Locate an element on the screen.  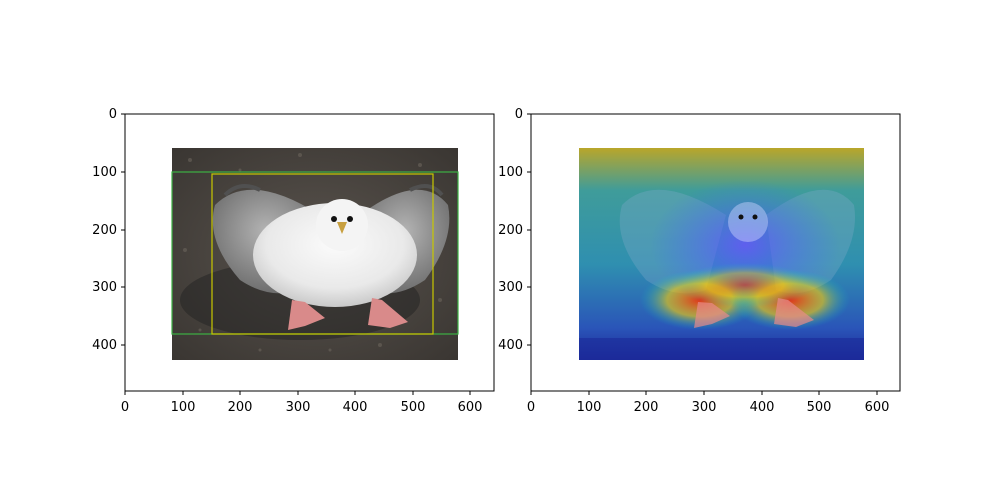
left-x-tick: 200 is located at coordinates (240, 407).